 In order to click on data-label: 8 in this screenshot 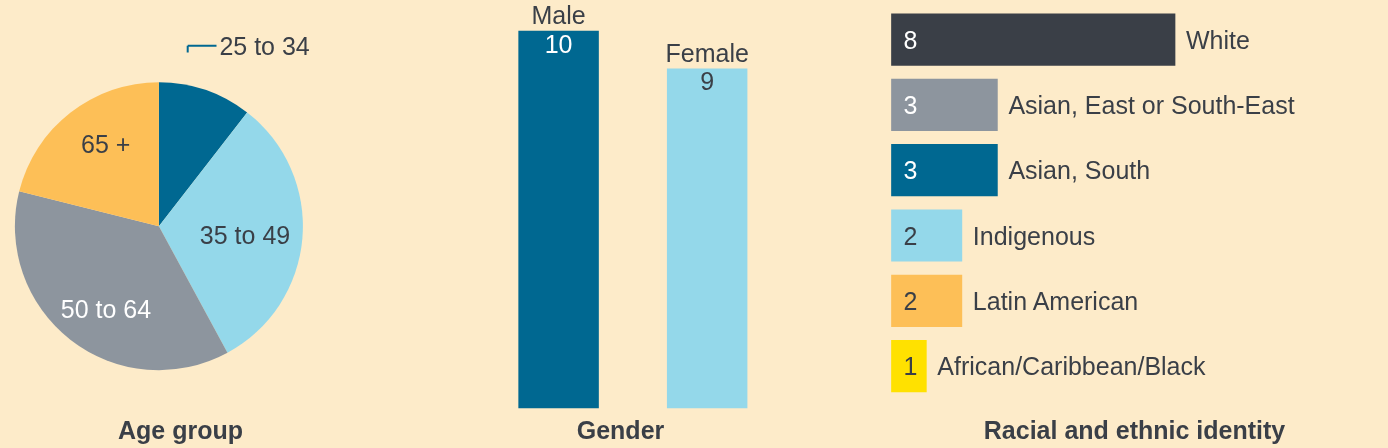, I will do `click(910, 39)`.